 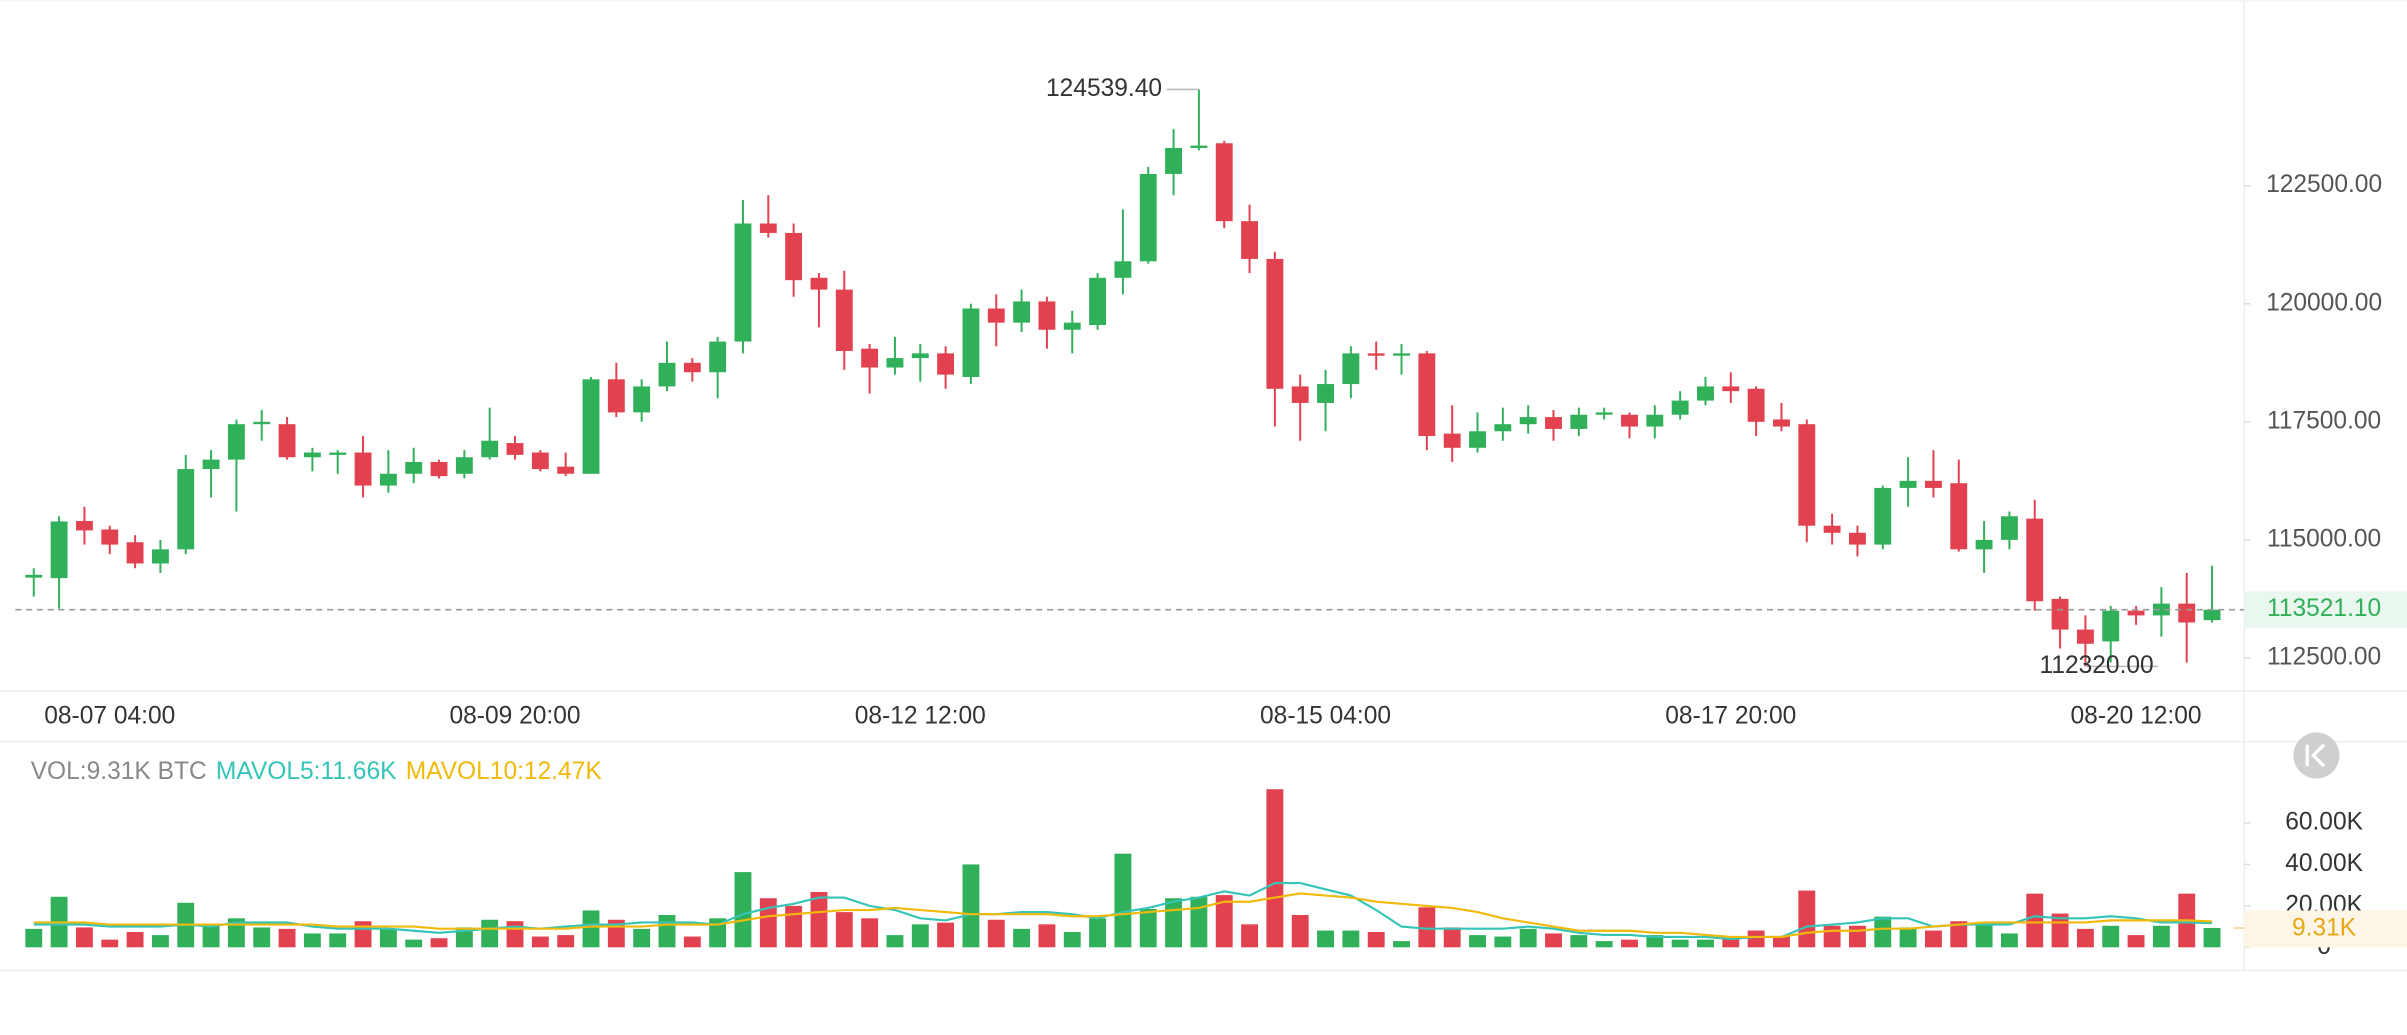 I want to click on back-button-circle, so click(x=2316, y=755).